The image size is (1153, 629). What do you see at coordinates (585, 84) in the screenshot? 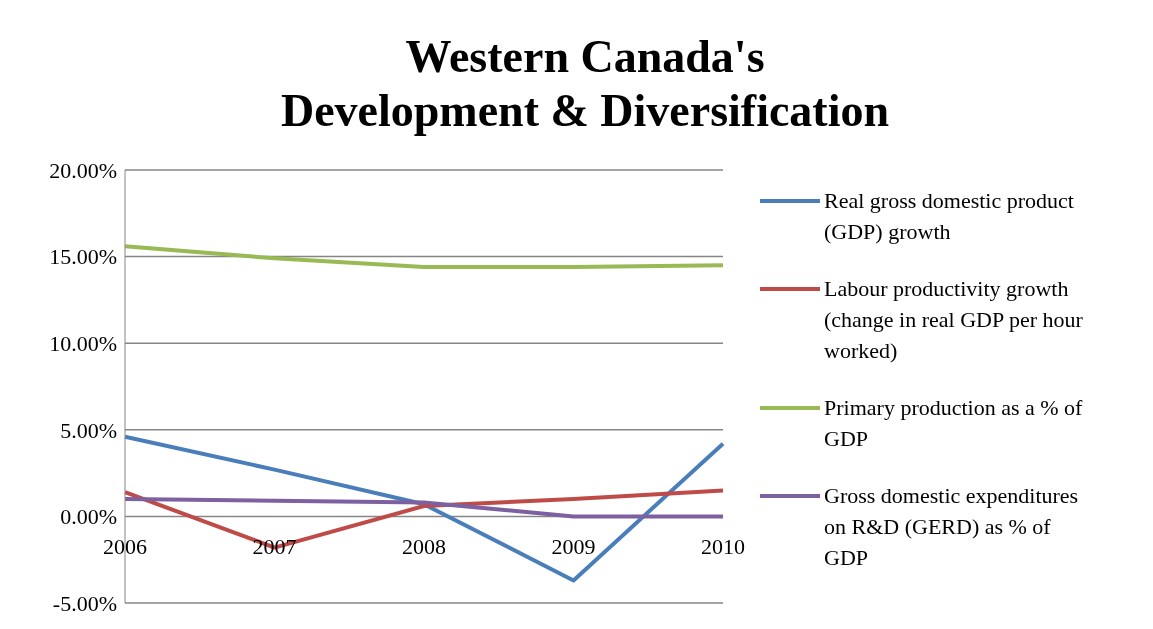
I see `chart-title: Western Canada's Development & Diversification` at bounding box center [585, 84].